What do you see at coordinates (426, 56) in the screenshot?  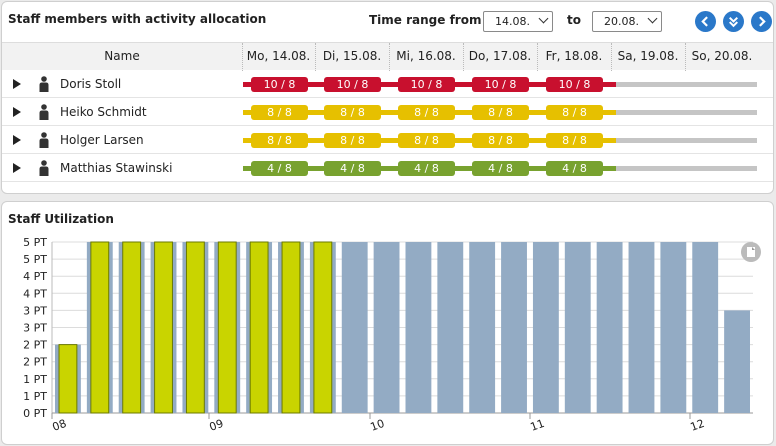 I see `column-header-day: Mi, 16.08.` at bounding box center [426, 56].